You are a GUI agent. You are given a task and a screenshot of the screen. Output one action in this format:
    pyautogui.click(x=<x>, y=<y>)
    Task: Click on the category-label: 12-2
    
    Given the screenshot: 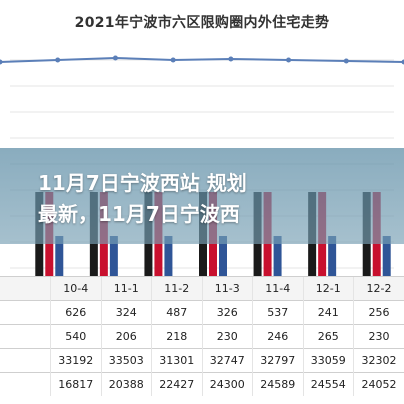 What is the action you would take?
    pyautogui.click(x=378, y=288)
    